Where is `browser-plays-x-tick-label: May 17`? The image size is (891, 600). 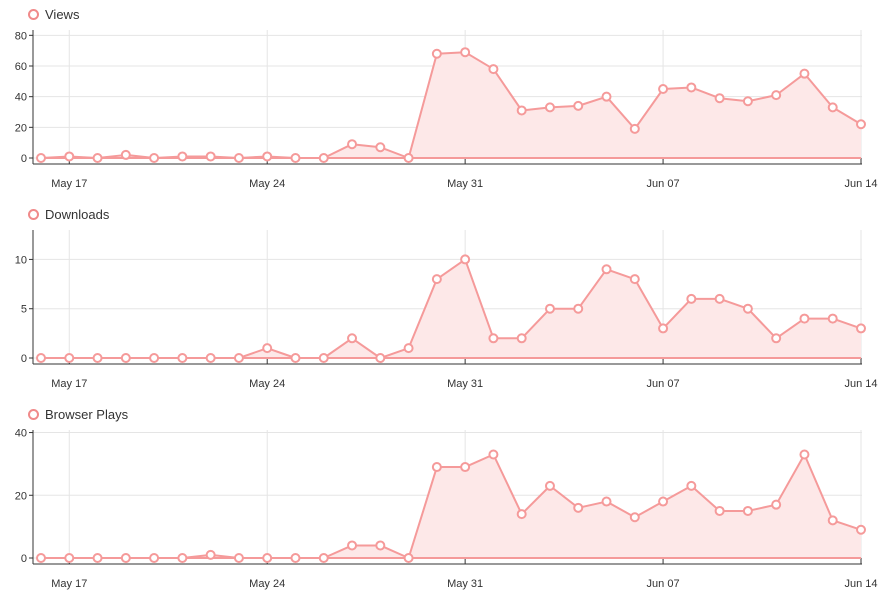 browser-plays-x-tick-label: May 17 is located at coordinates (69, 584).